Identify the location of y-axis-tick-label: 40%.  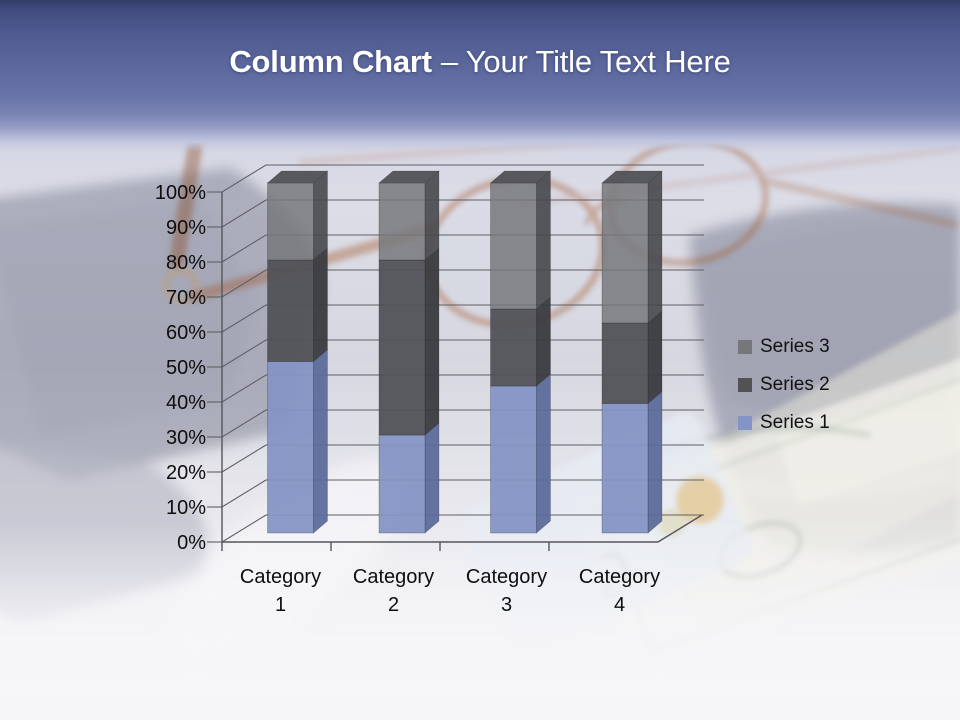
(186, 403).